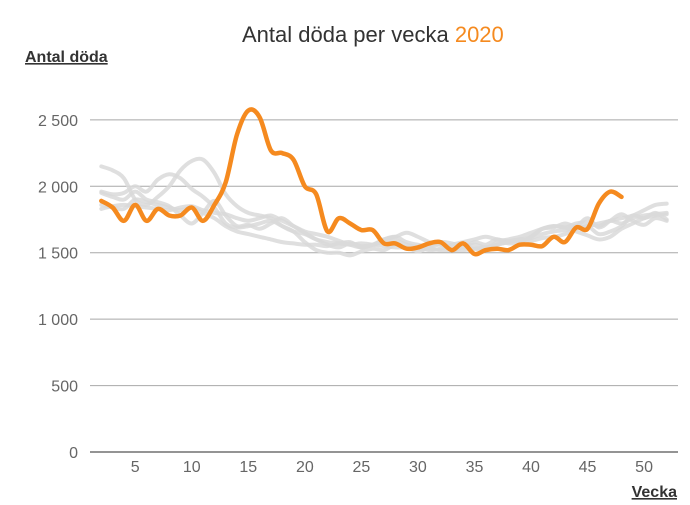  I want to click on x-tick-50: 50, so click(644, 467).